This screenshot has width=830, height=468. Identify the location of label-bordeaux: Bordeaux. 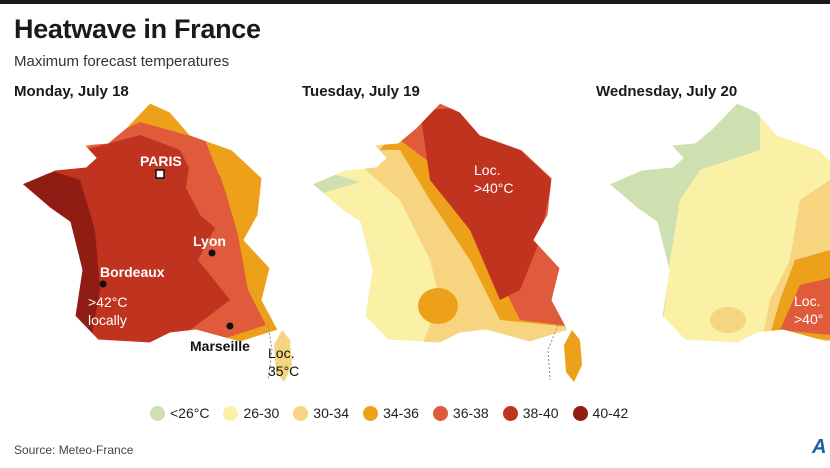
(132, 272).